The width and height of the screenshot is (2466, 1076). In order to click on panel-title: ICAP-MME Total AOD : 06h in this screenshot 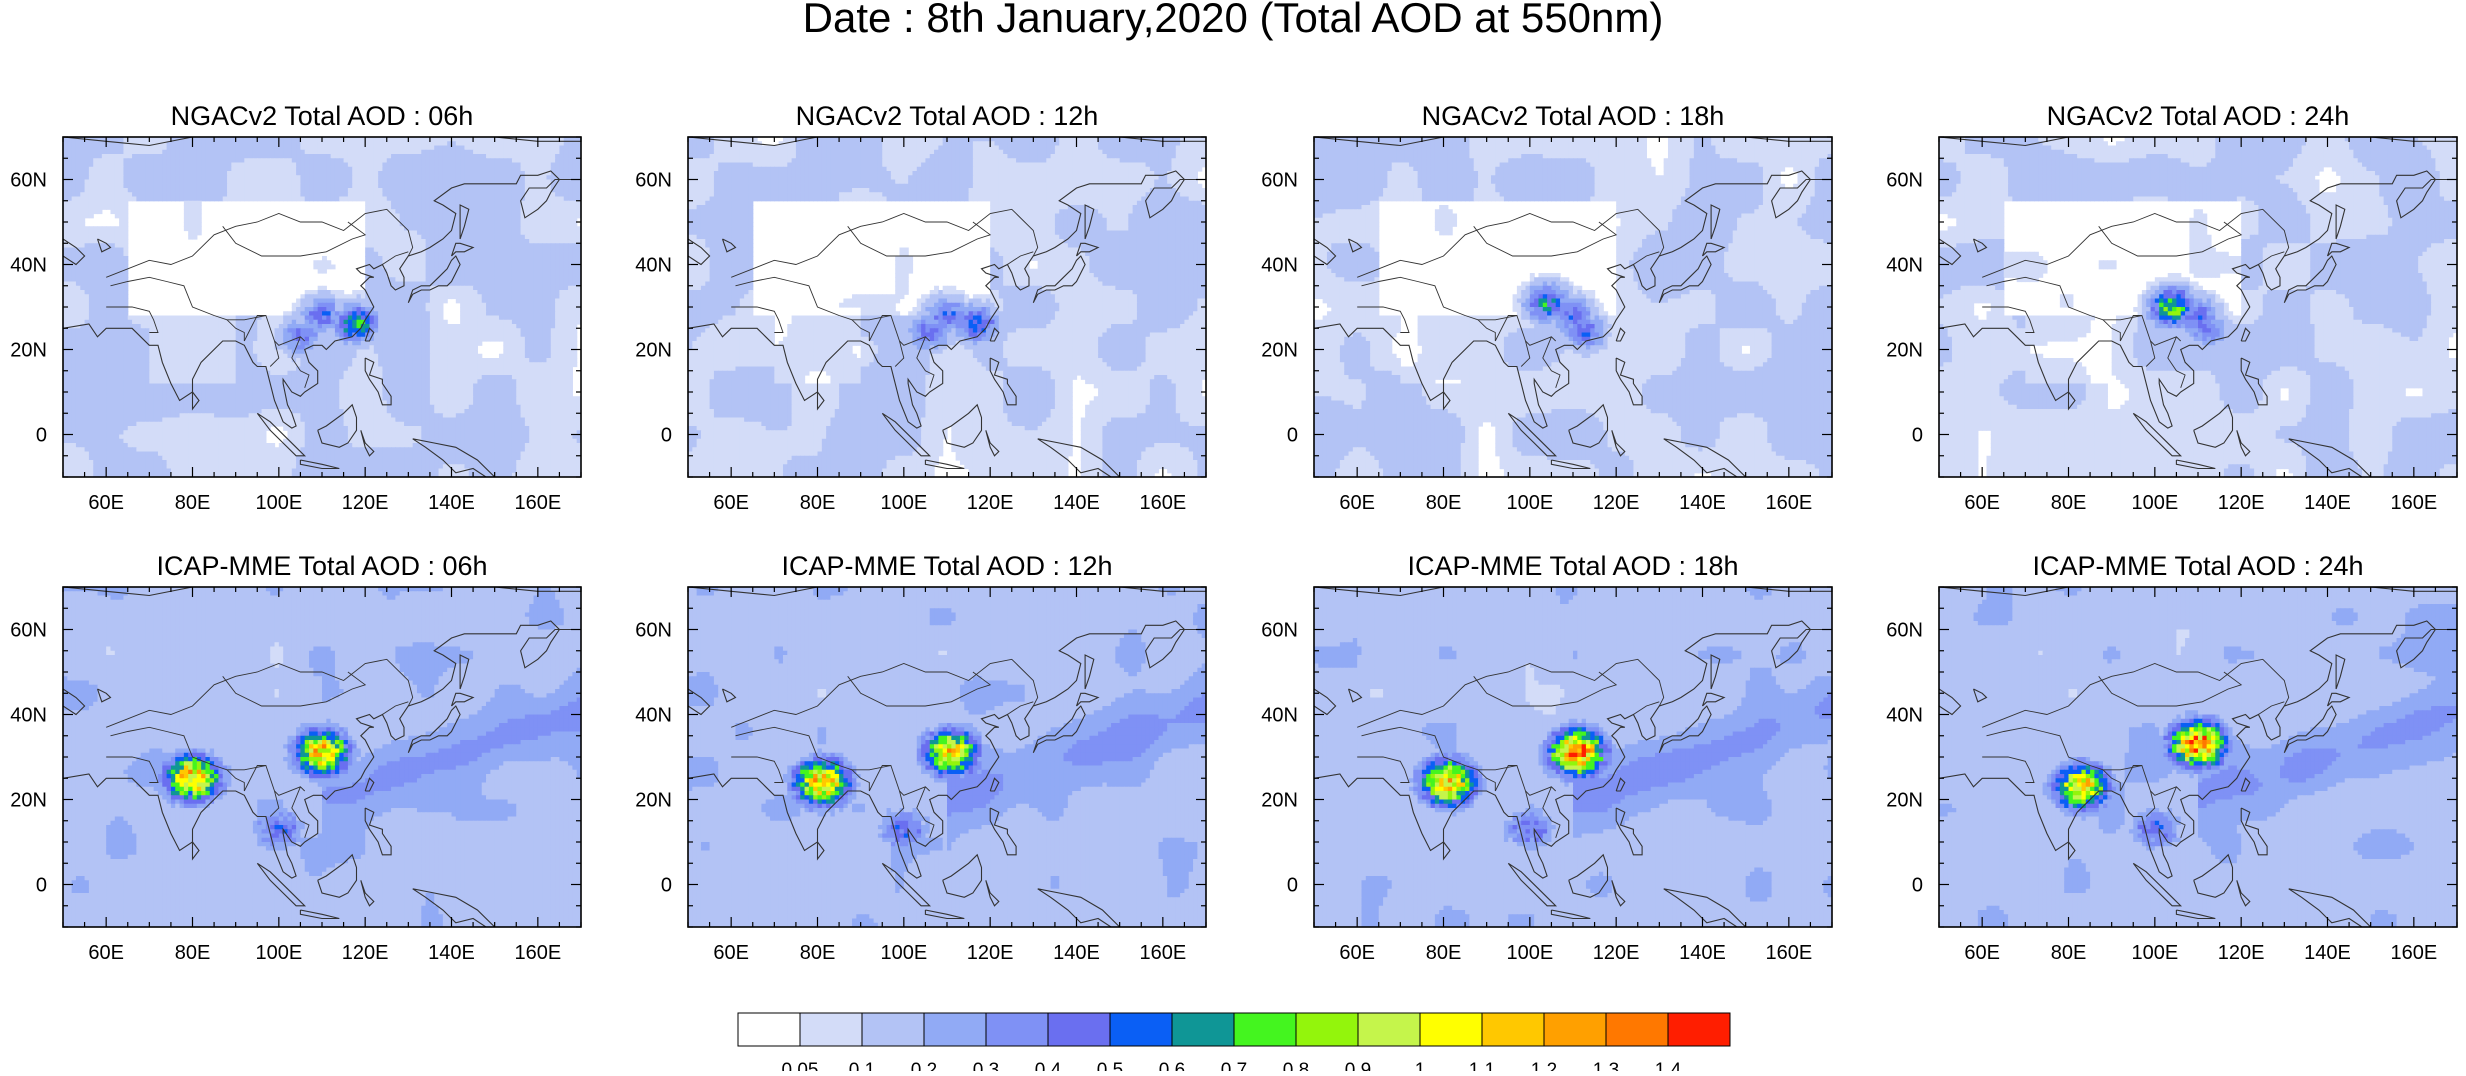, I will do `click(321, 566)`.